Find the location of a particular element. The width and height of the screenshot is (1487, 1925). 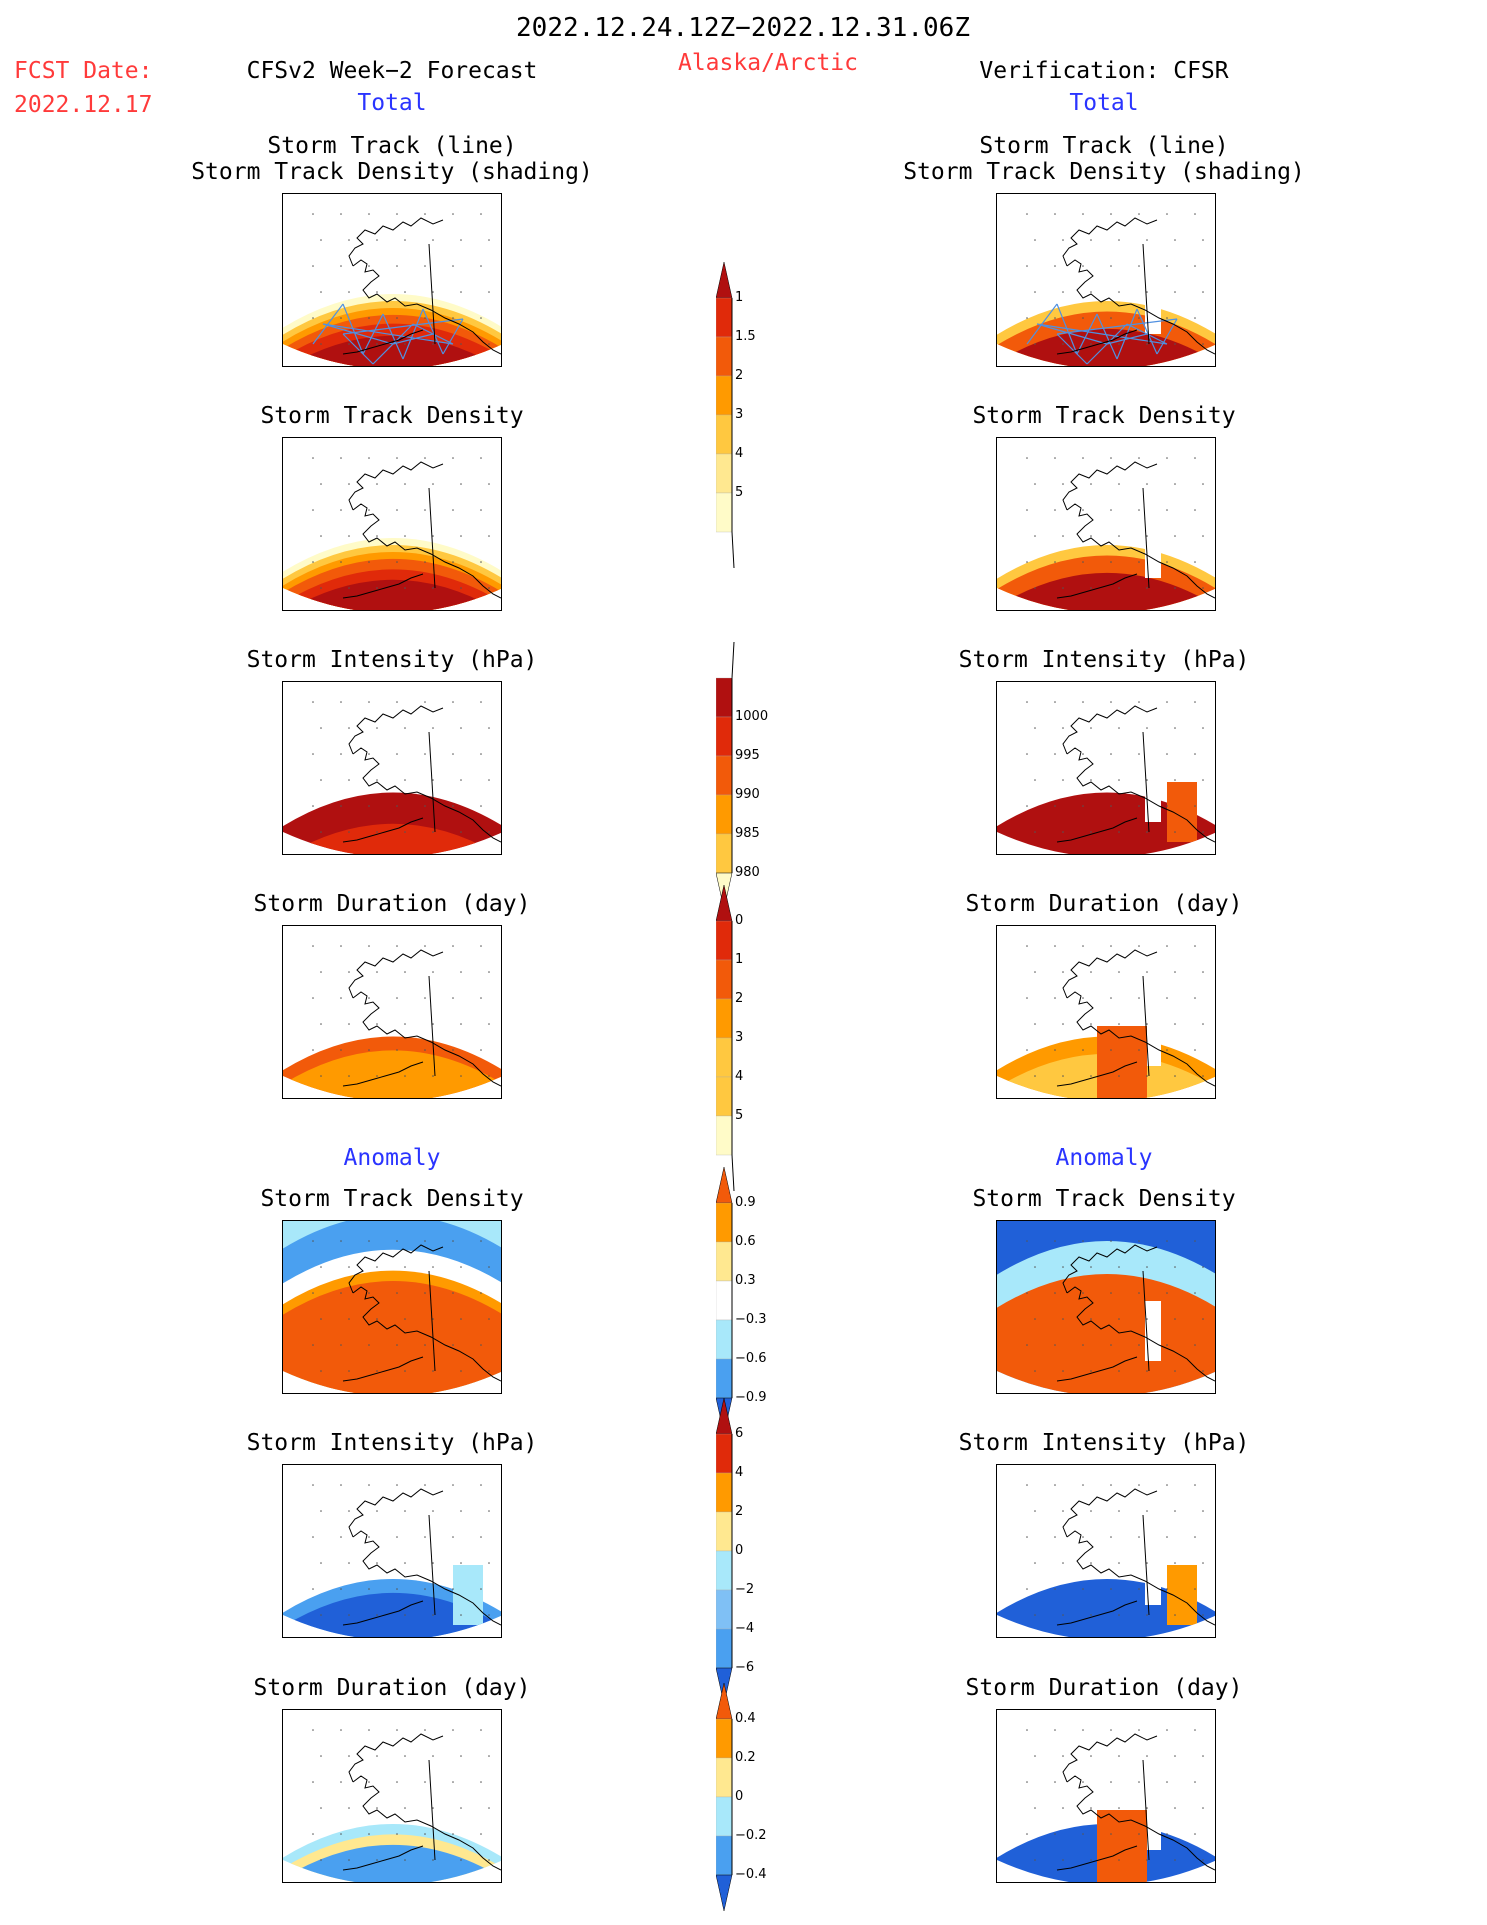

left-duration-title: Storm Duration (day) is located at coordinates (392, 904).